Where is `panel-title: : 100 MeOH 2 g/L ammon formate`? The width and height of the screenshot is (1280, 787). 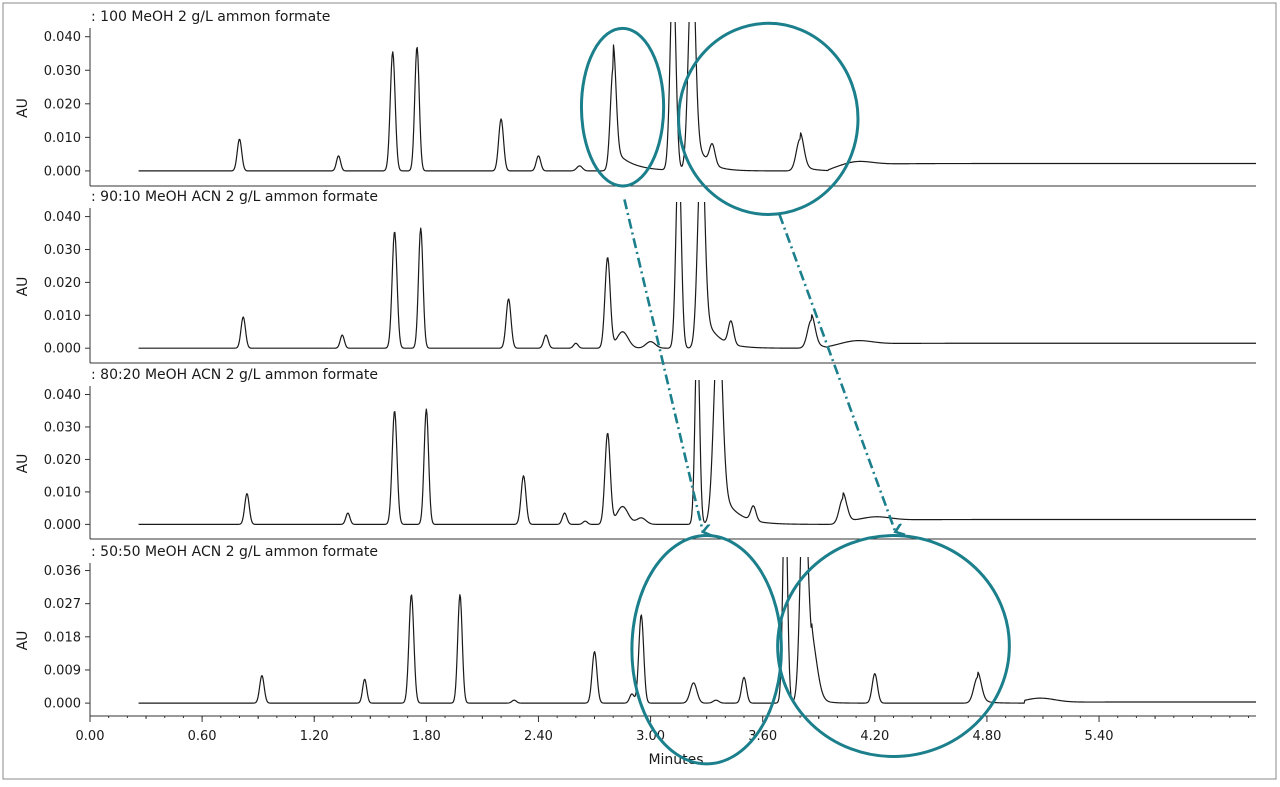 panel-title: : 100 MeOH 2 g/L ammon formate is located at coordinates (210, 17).